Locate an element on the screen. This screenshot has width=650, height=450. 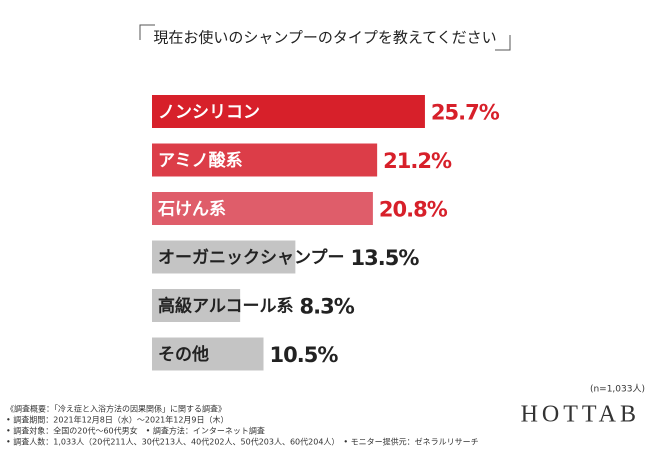
value-label: 10.5% is located at coordinates (304, 355).